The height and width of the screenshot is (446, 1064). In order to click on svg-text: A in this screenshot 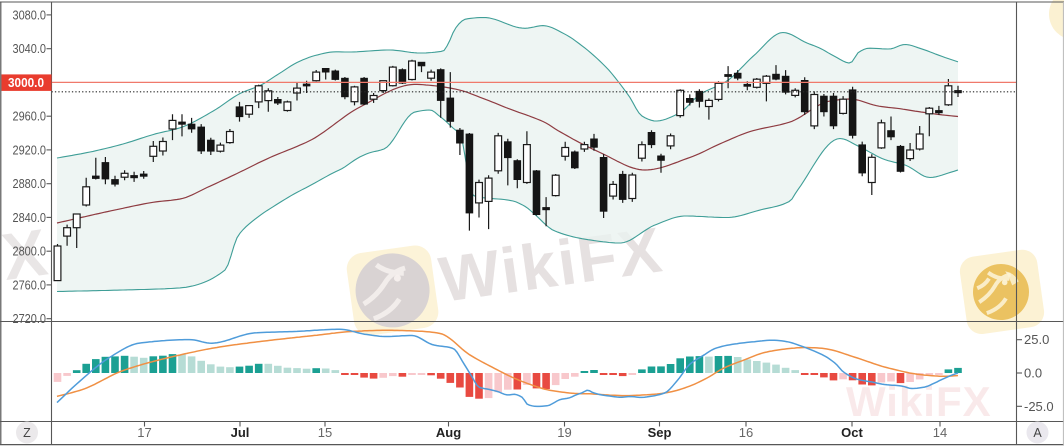, I will do `click(1037, 433)`.